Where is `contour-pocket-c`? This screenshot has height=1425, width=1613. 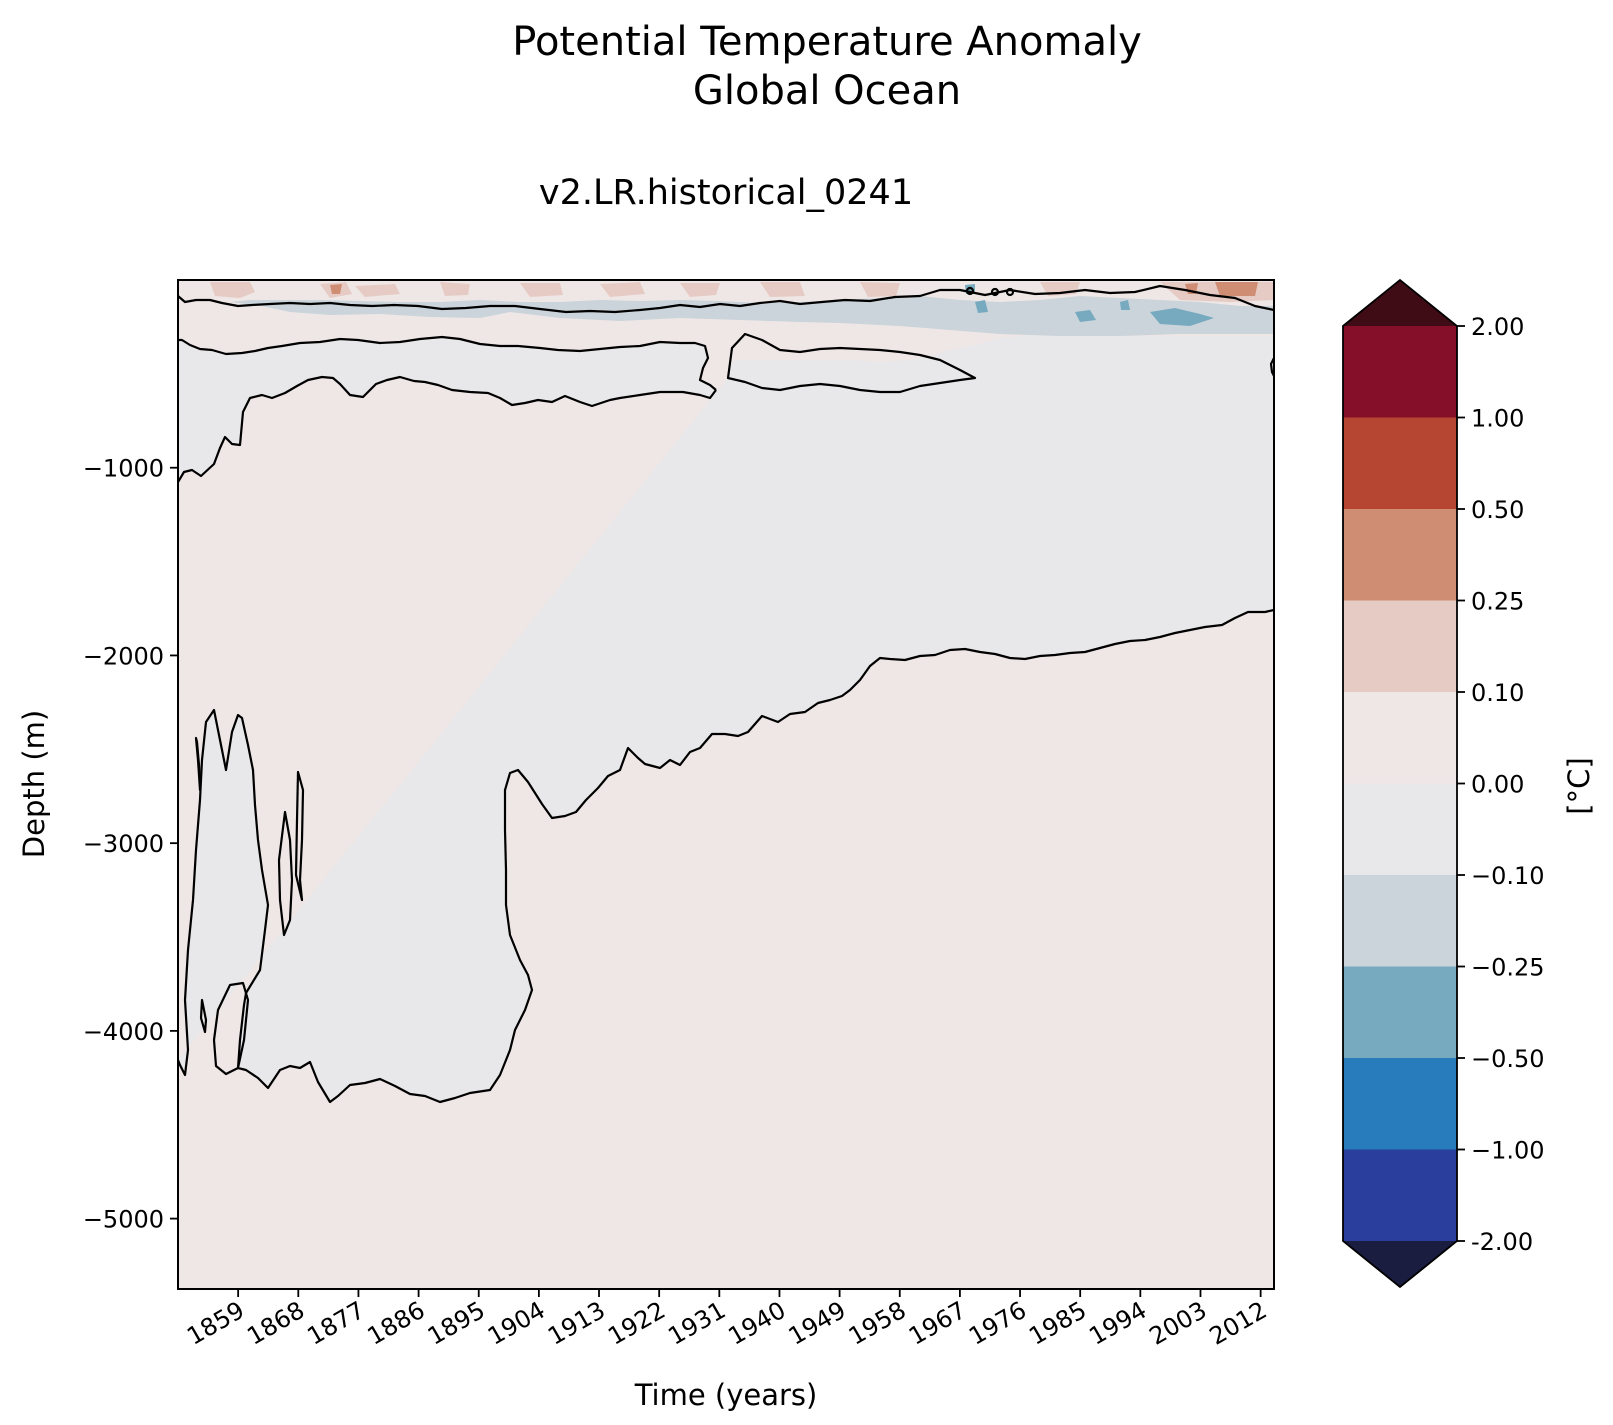
contour-pocket-c is located at coordinates (299, 836).